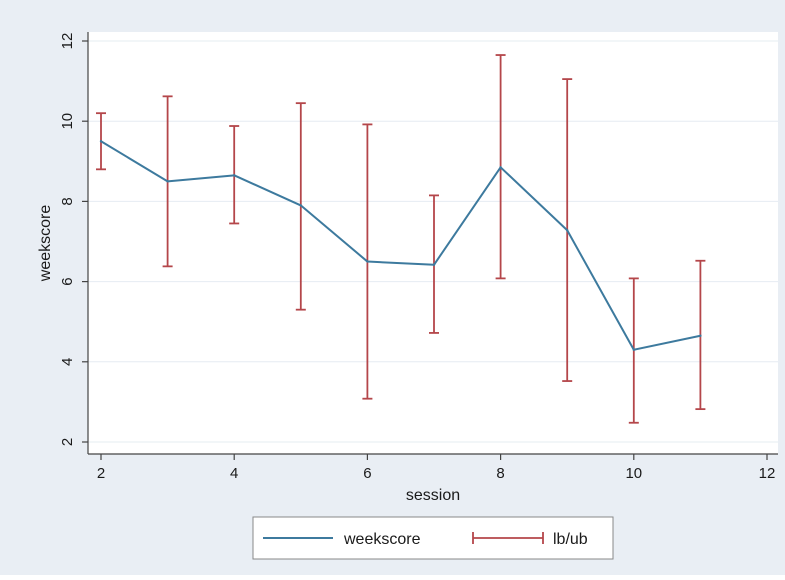 This screenshot has height=580, width=785. What do you see at coordinates (67, 41) in the screenshot?
I see `y-tick-label: 12` at bounding box center [67, 41].